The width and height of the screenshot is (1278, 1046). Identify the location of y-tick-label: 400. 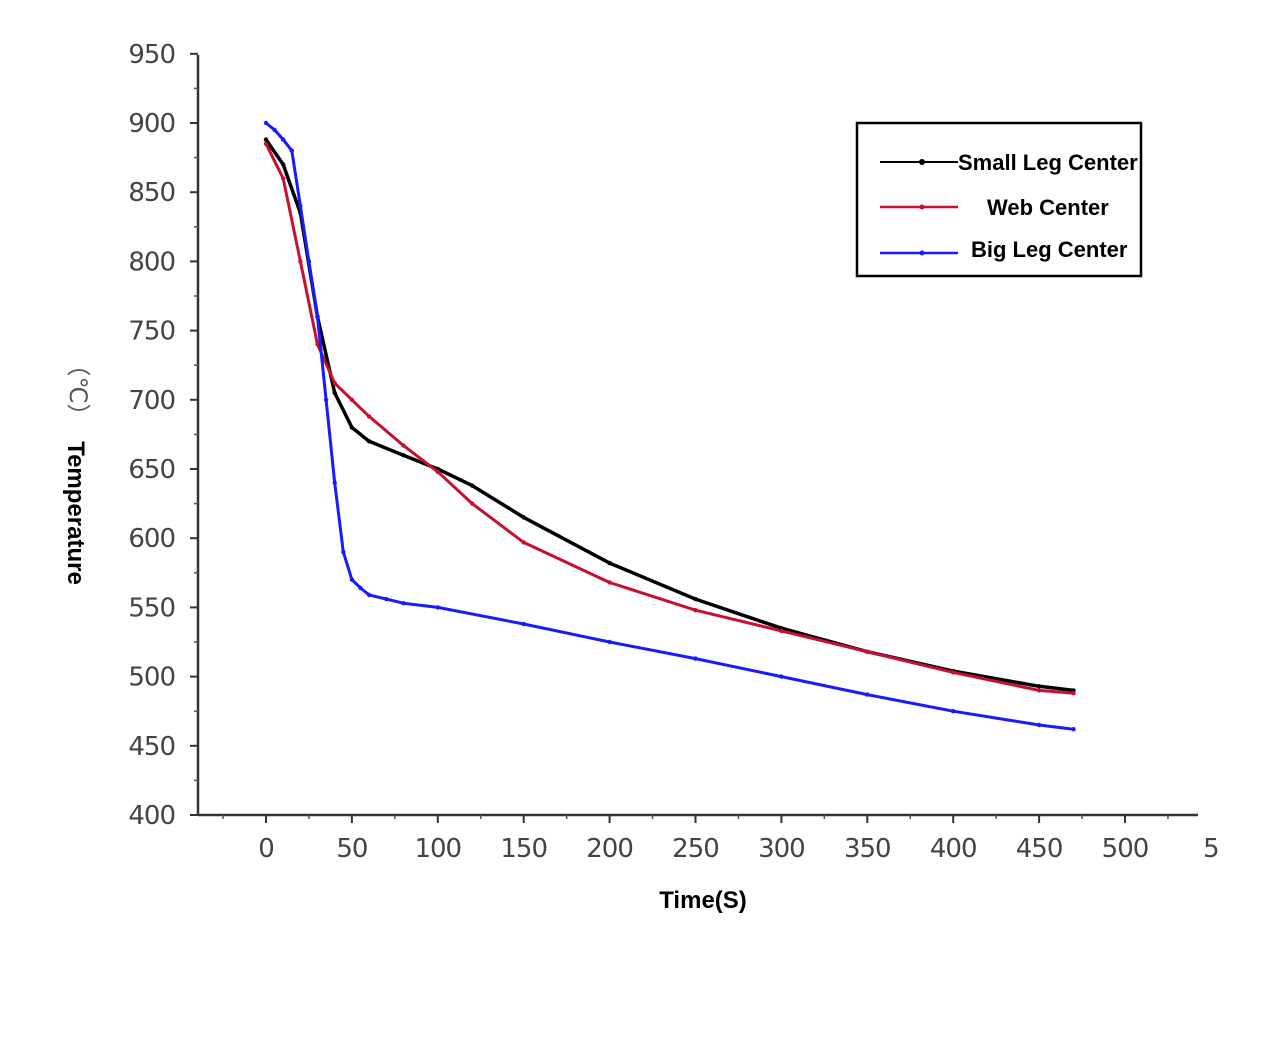
(151, 816).